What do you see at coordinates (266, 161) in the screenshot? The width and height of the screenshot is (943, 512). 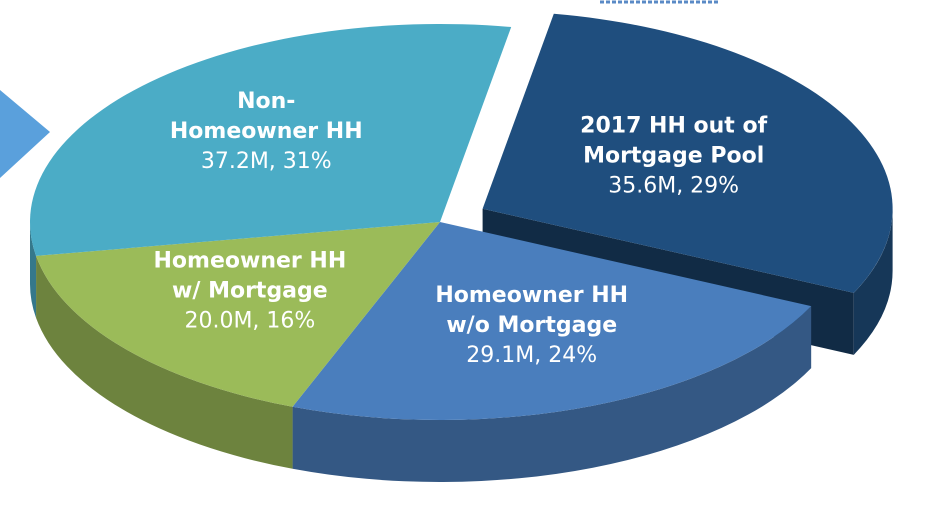 I see `value-label: 37.2M, 31%` at bounding box center [266, 161].